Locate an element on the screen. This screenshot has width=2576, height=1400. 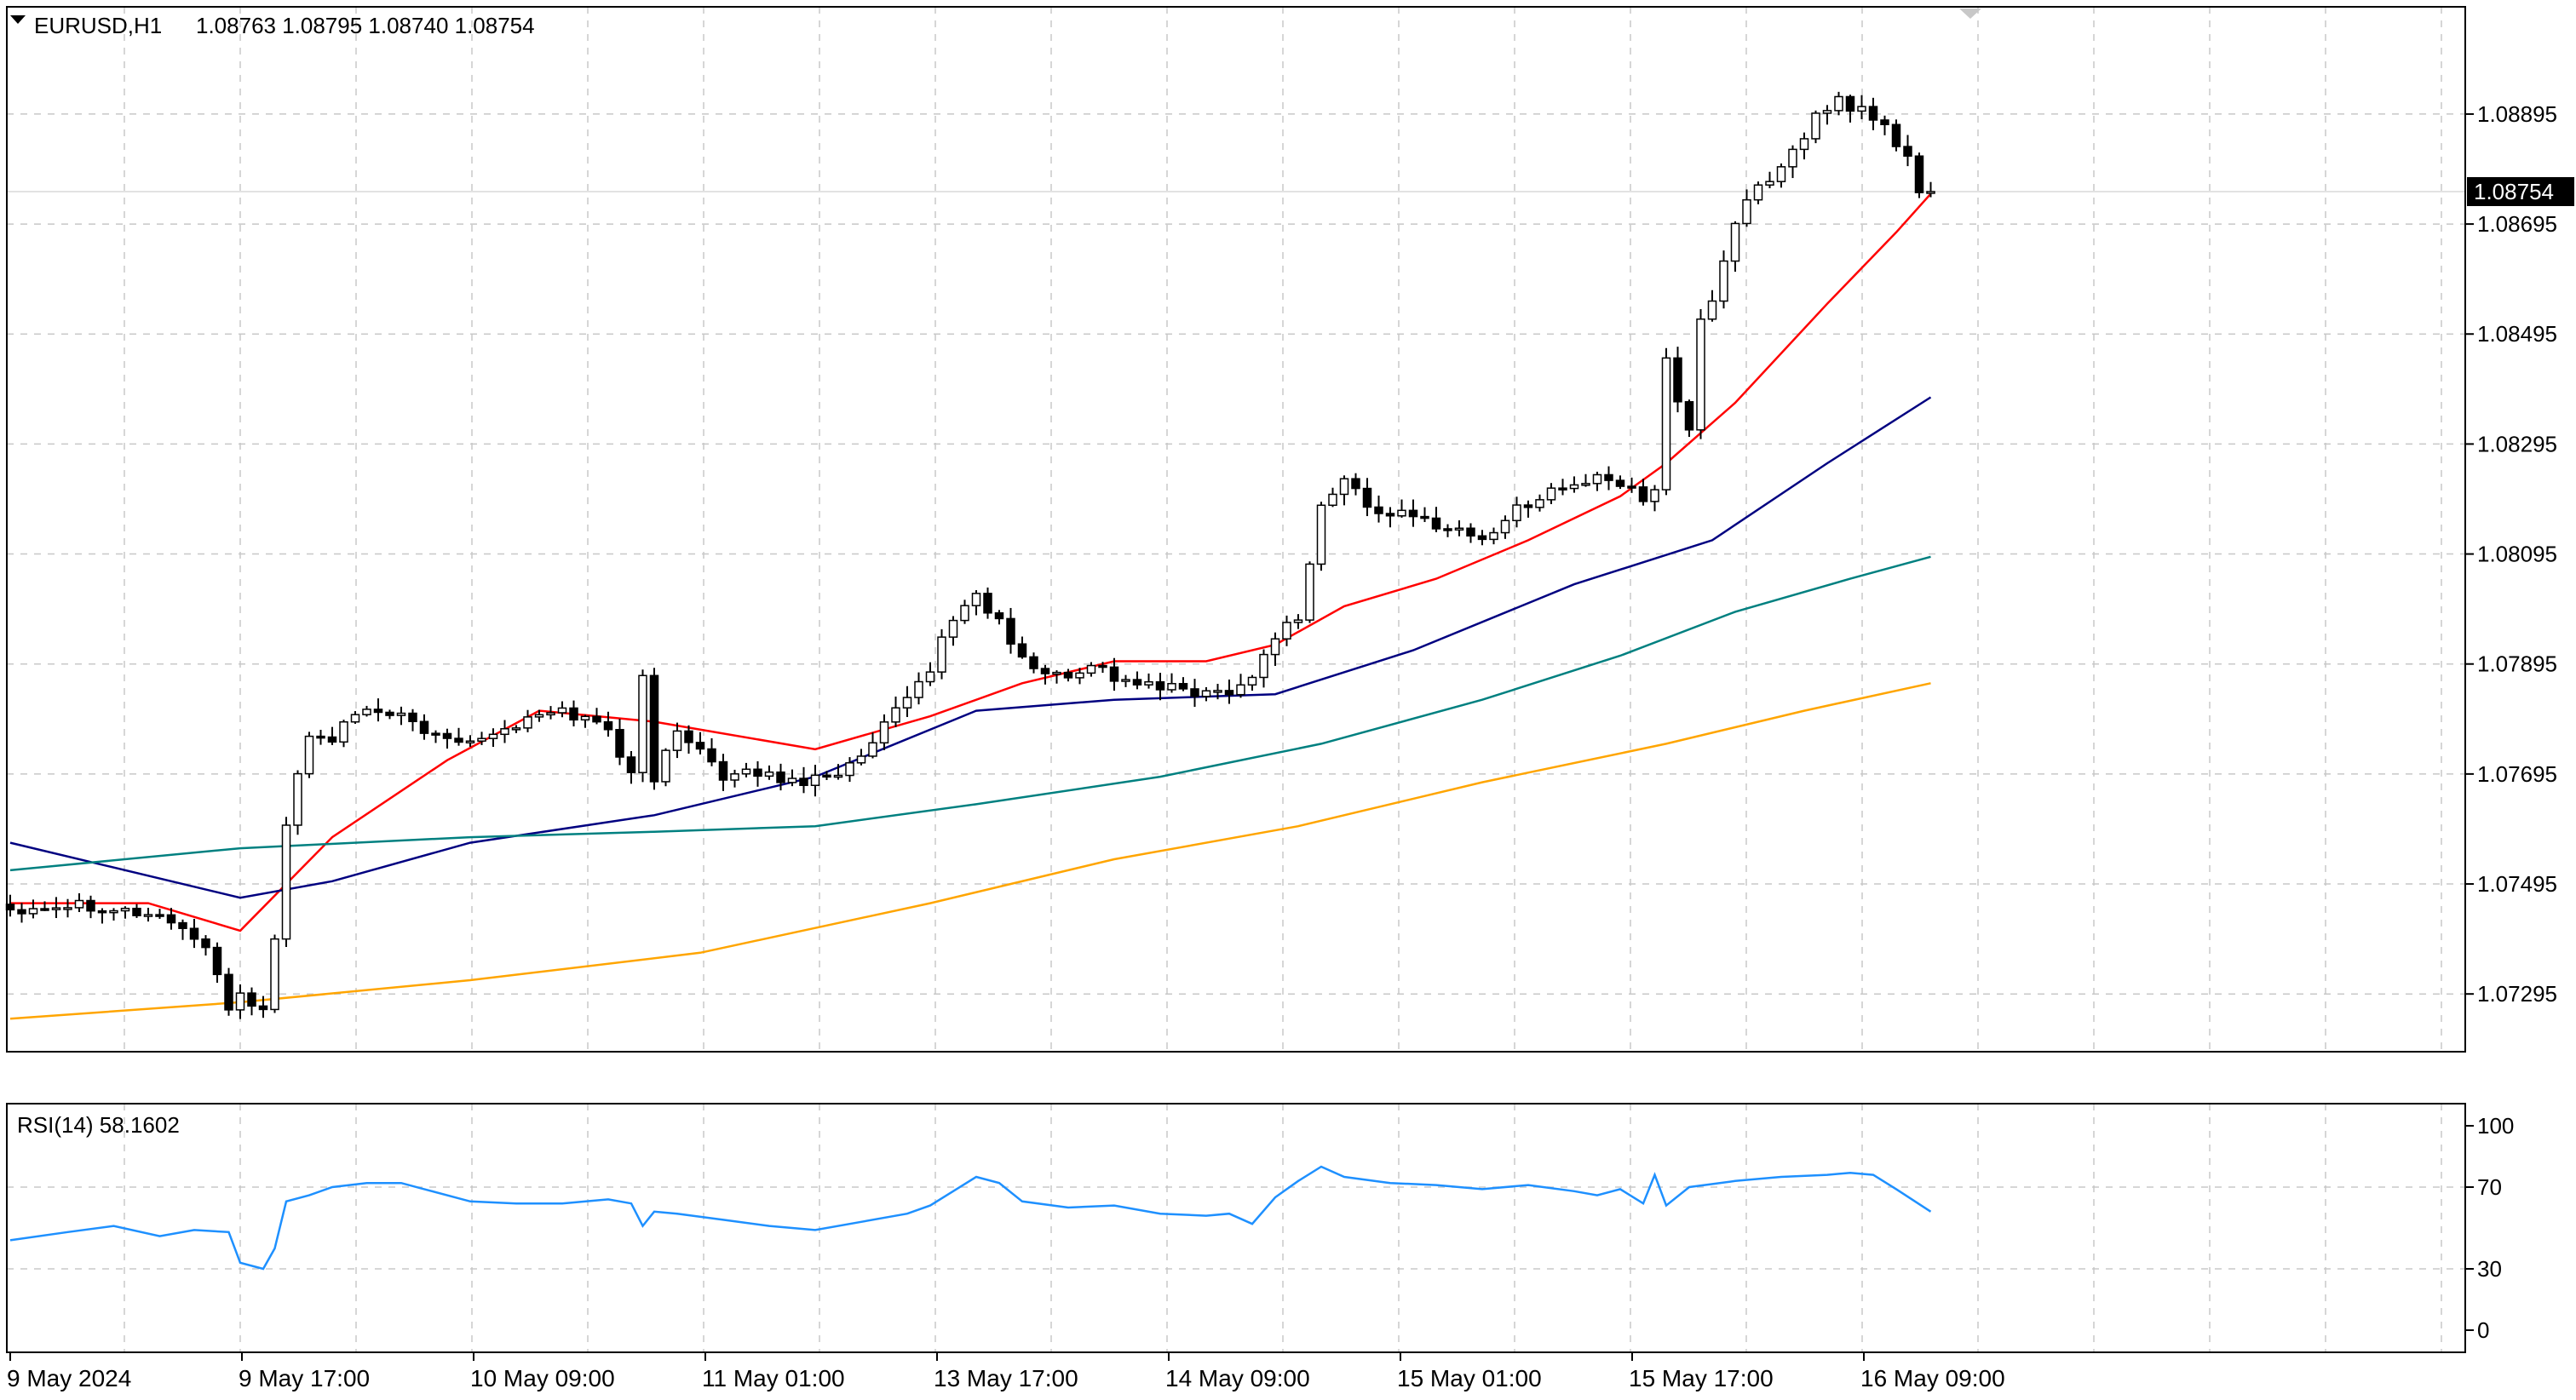
current-price-tag-bg is located at coordinates (2521, 191).